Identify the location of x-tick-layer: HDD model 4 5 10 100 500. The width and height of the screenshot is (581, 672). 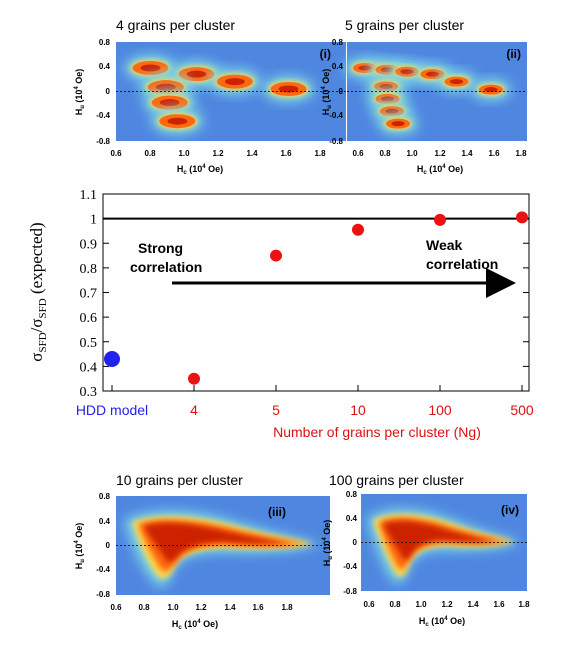
(305, 410).